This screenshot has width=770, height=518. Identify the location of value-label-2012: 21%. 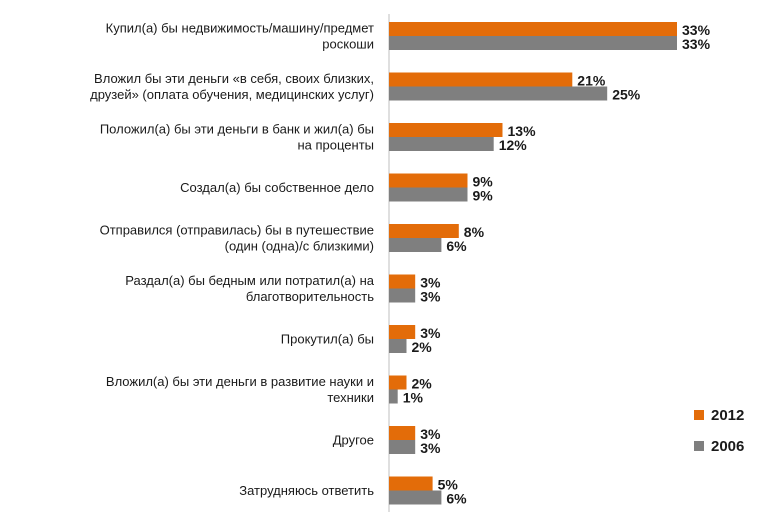
(591, 81).